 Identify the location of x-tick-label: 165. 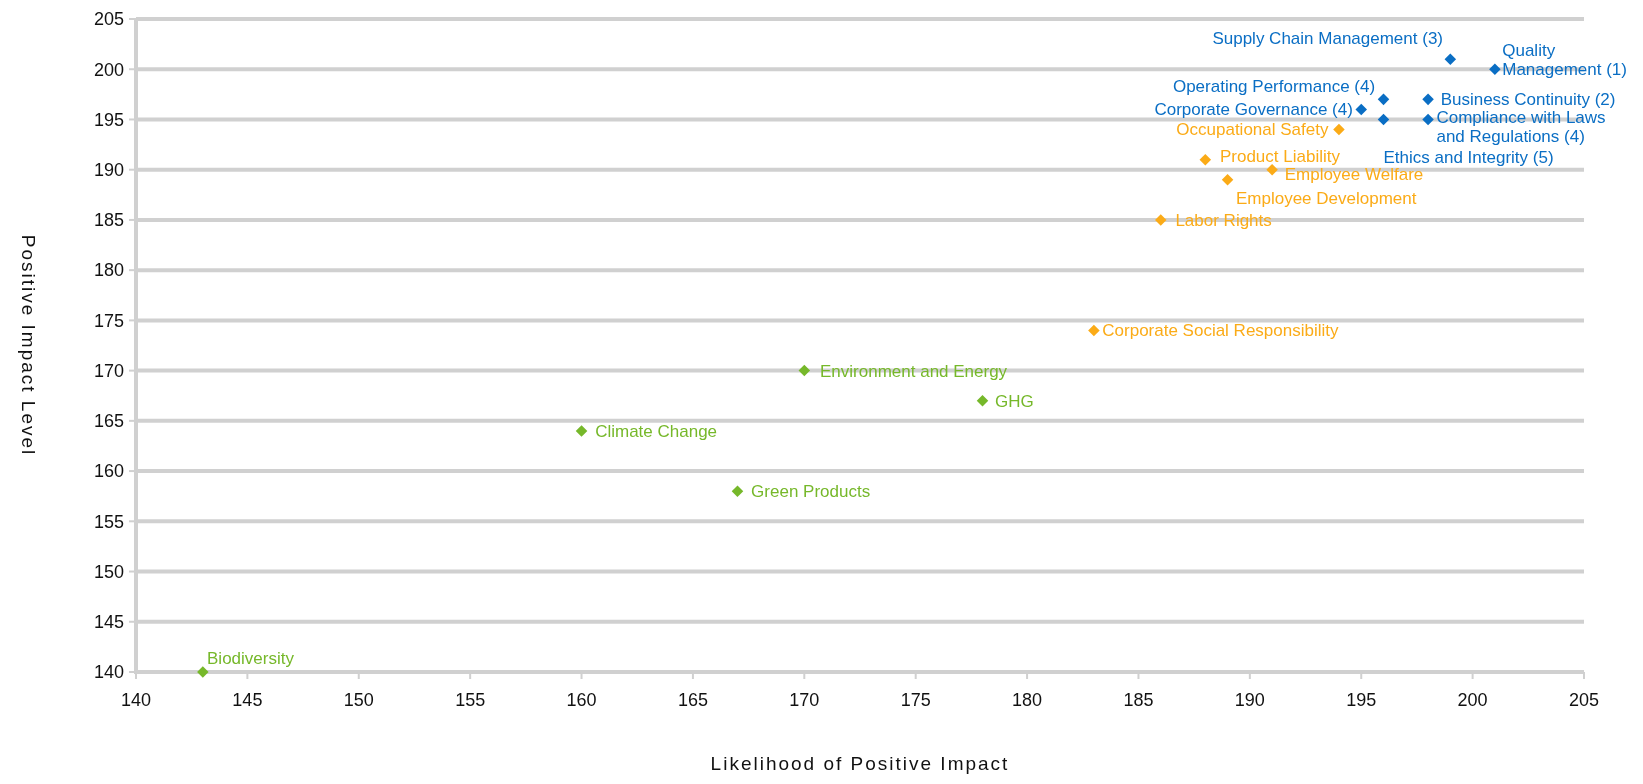
(692, 700).